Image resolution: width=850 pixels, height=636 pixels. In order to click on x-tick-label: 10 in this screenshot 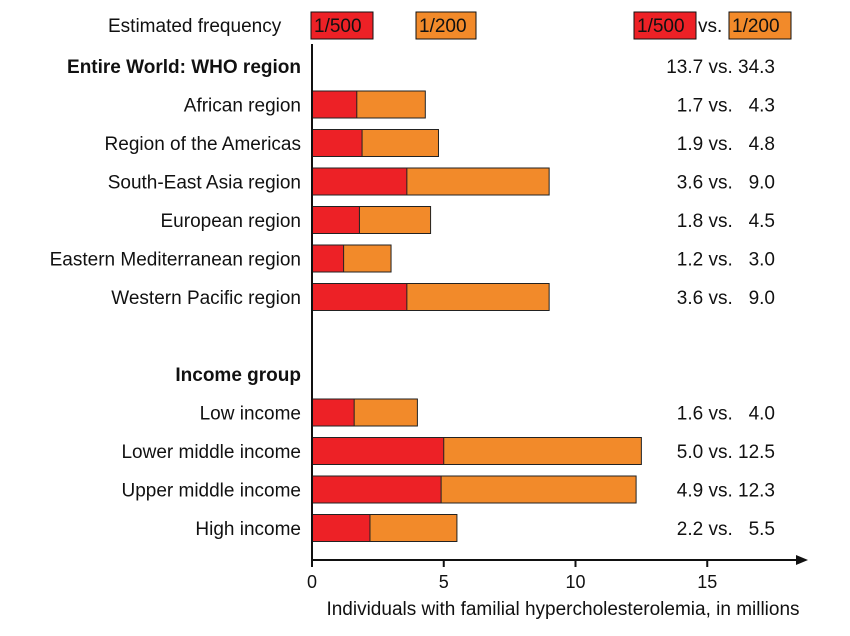, I will do `click(575, 582)`.